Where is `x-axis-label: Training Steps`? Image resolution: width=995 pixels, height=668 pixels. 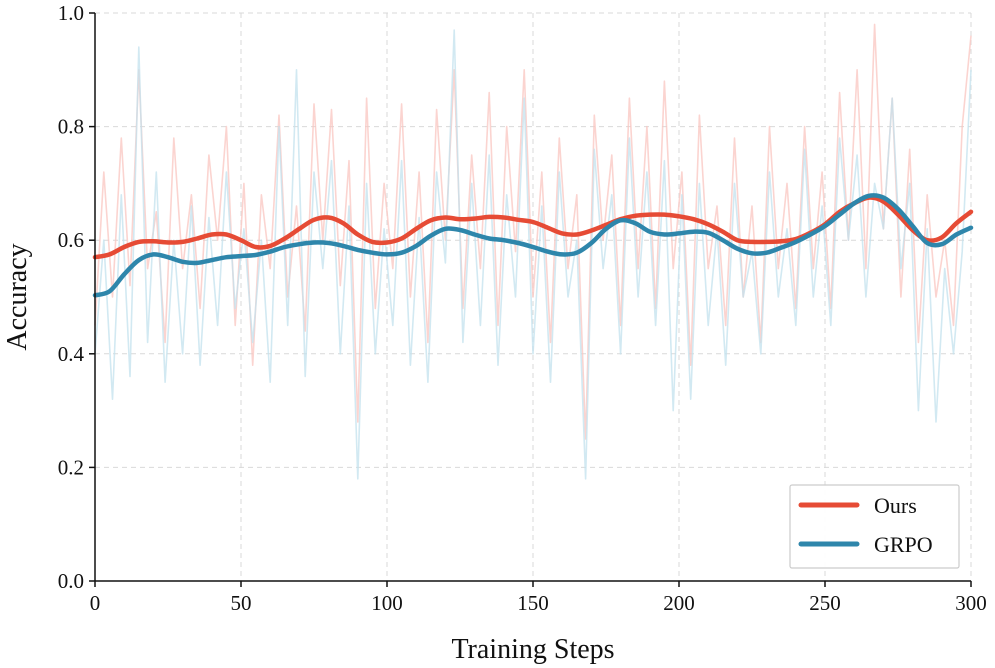 x-axis-label: Training Steps is located at coordinates (532, 649).